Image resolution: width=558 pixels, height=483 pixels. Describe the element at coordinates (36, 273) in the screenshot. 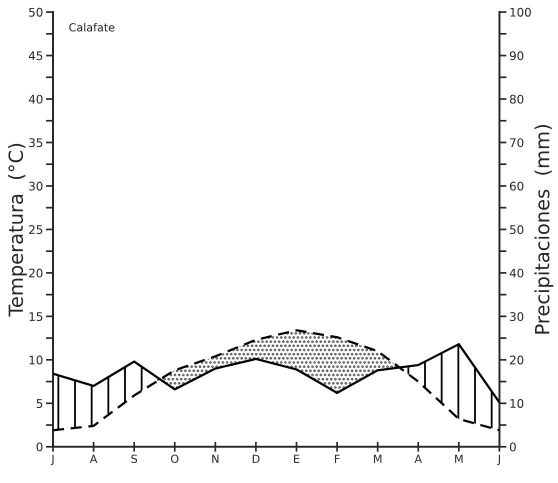

I see `y-tick-label: 20` at that location.